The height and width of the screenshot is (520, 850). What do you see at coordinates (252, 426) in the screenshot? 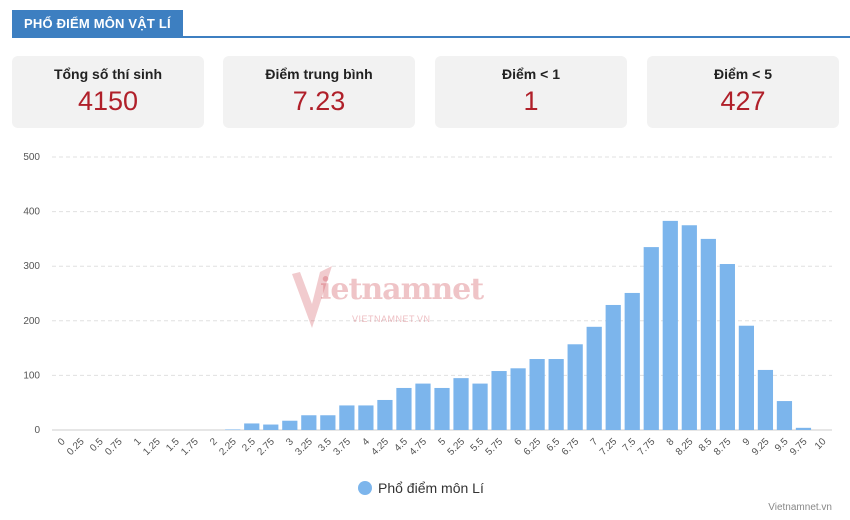
I see `bar-2.5` at bounding box center [252, 426].